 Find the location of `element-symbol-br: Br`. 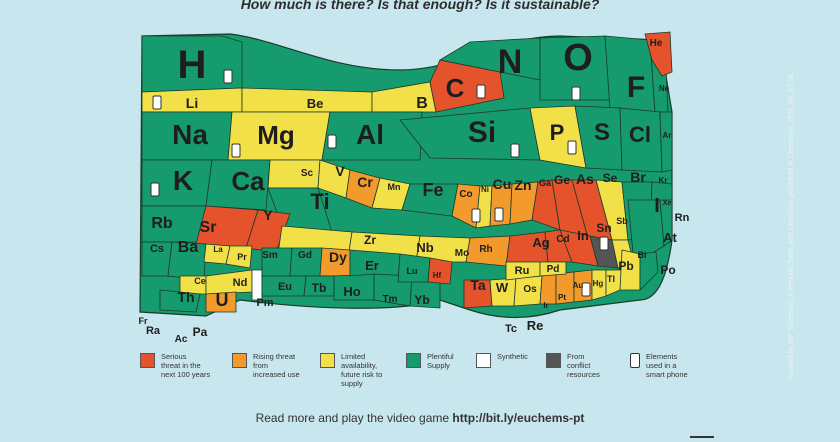

element-symbol-br: Br is located at coordinates (638, 177).